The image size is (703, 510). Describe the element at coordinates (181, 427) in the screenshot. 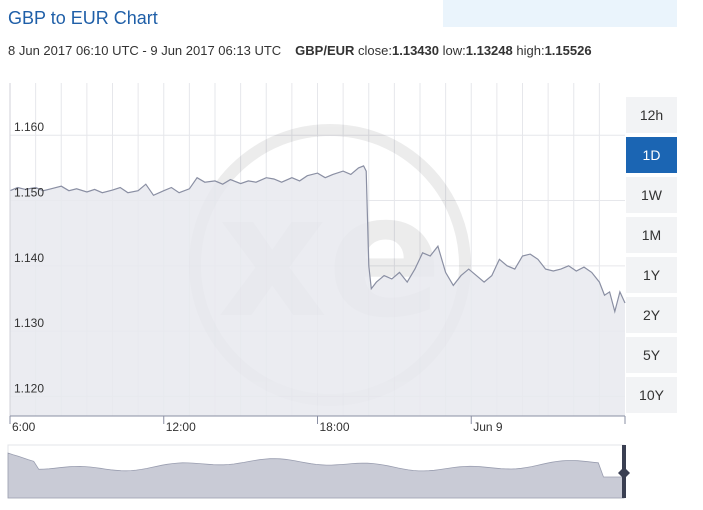

I see `x-tick-label: 12:00` at that location.